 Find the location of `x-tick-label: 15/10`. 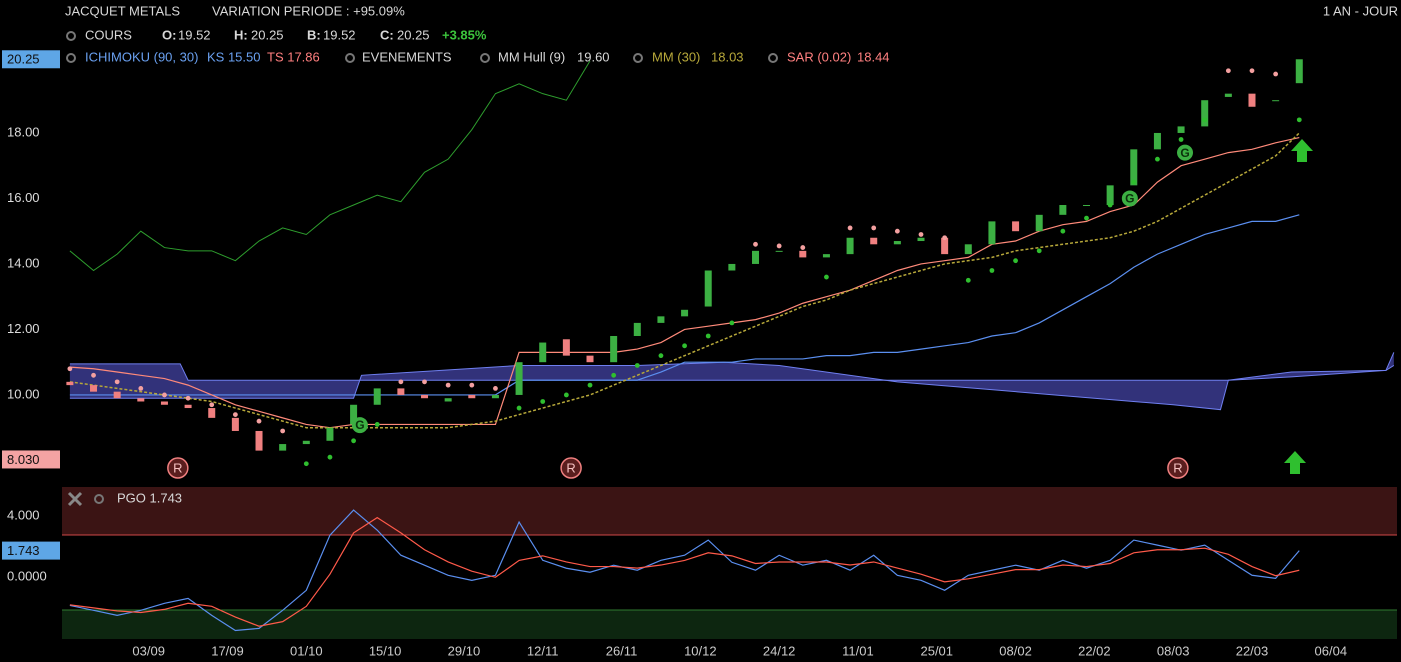

x-tick-label: 15/10 is located at coordinates (385, 650).